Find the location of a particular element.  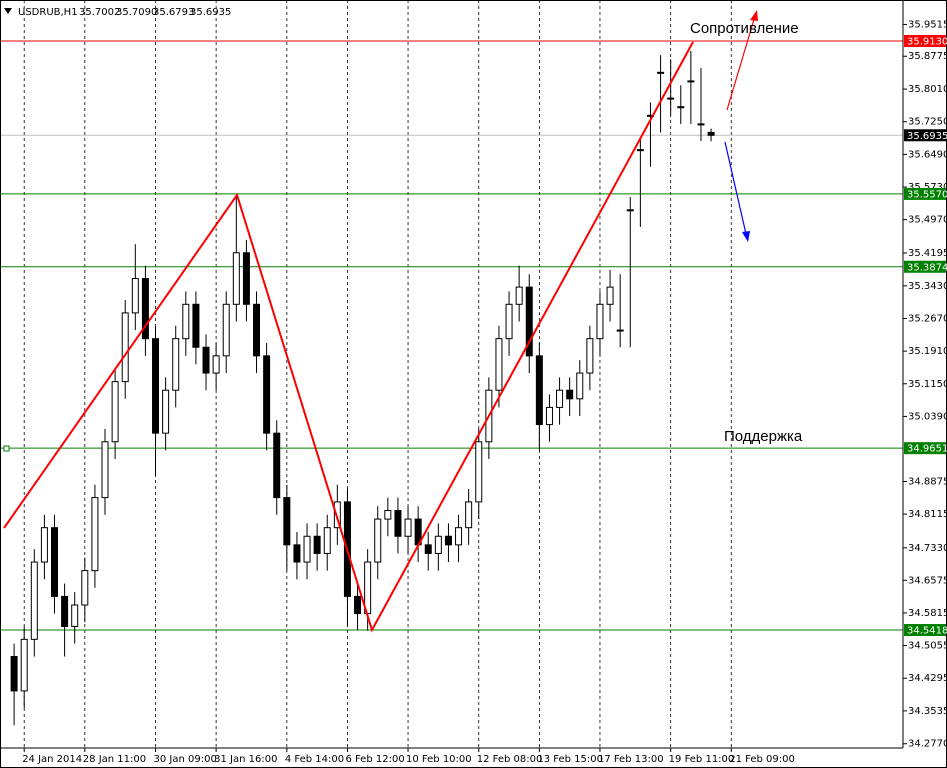

high: 35.7090 is located at coordinates (136, 12).